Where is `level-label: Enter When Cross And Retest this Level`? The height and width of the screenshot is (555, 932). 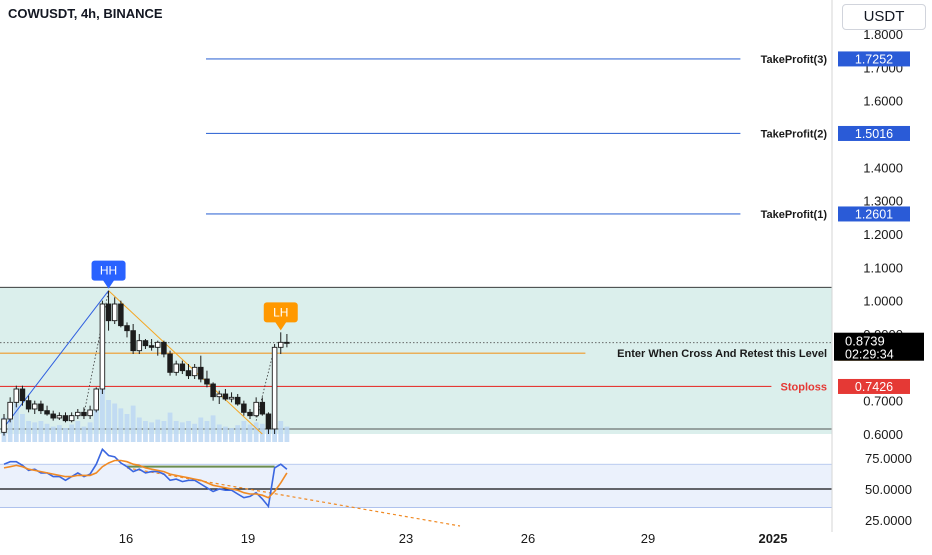 level-label: Enter When Cross And Retest this Level is located at coordinates (722, 354).